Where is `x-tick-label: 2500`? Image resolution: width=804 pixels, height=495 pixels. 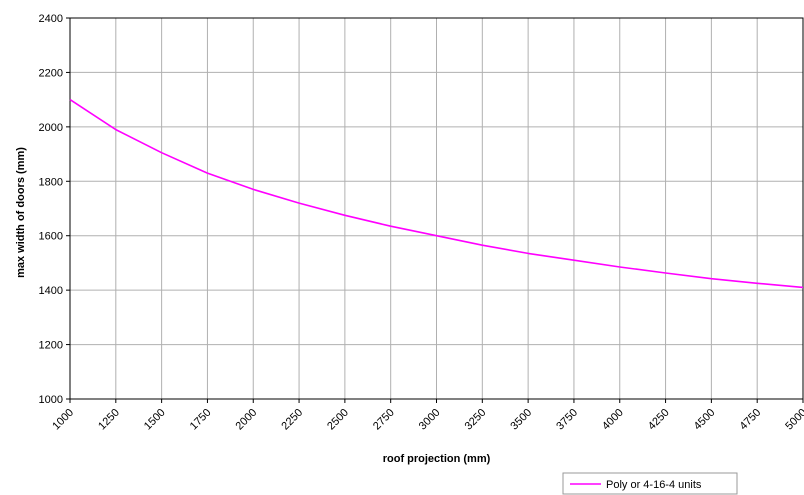
x-tick-label: 2500 is located at coordinates (338, 420).